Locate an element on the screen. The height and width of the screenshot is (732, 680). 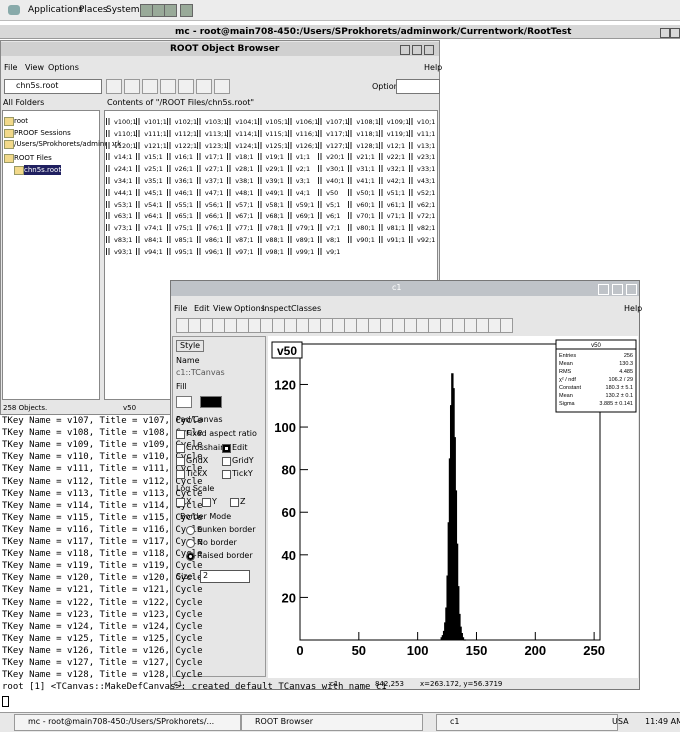
file-item: v7;1 is located at coordinates (333, 228).